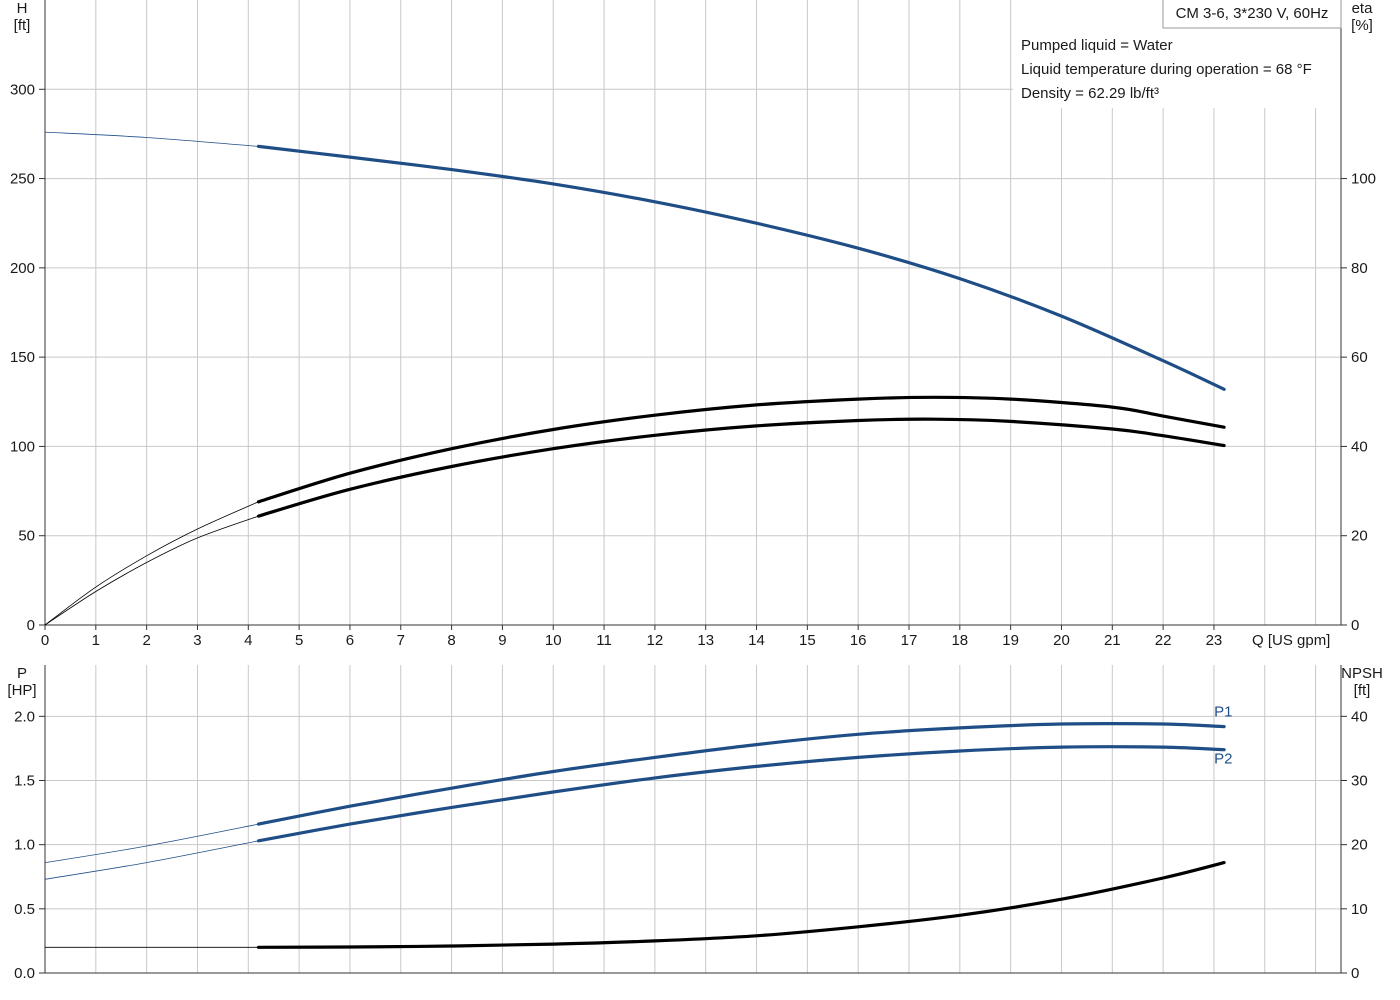 Image resolution: width=1400 pixels, height=1000 pixels. I want to click on lower-series-p2-line, so click(741, 794).